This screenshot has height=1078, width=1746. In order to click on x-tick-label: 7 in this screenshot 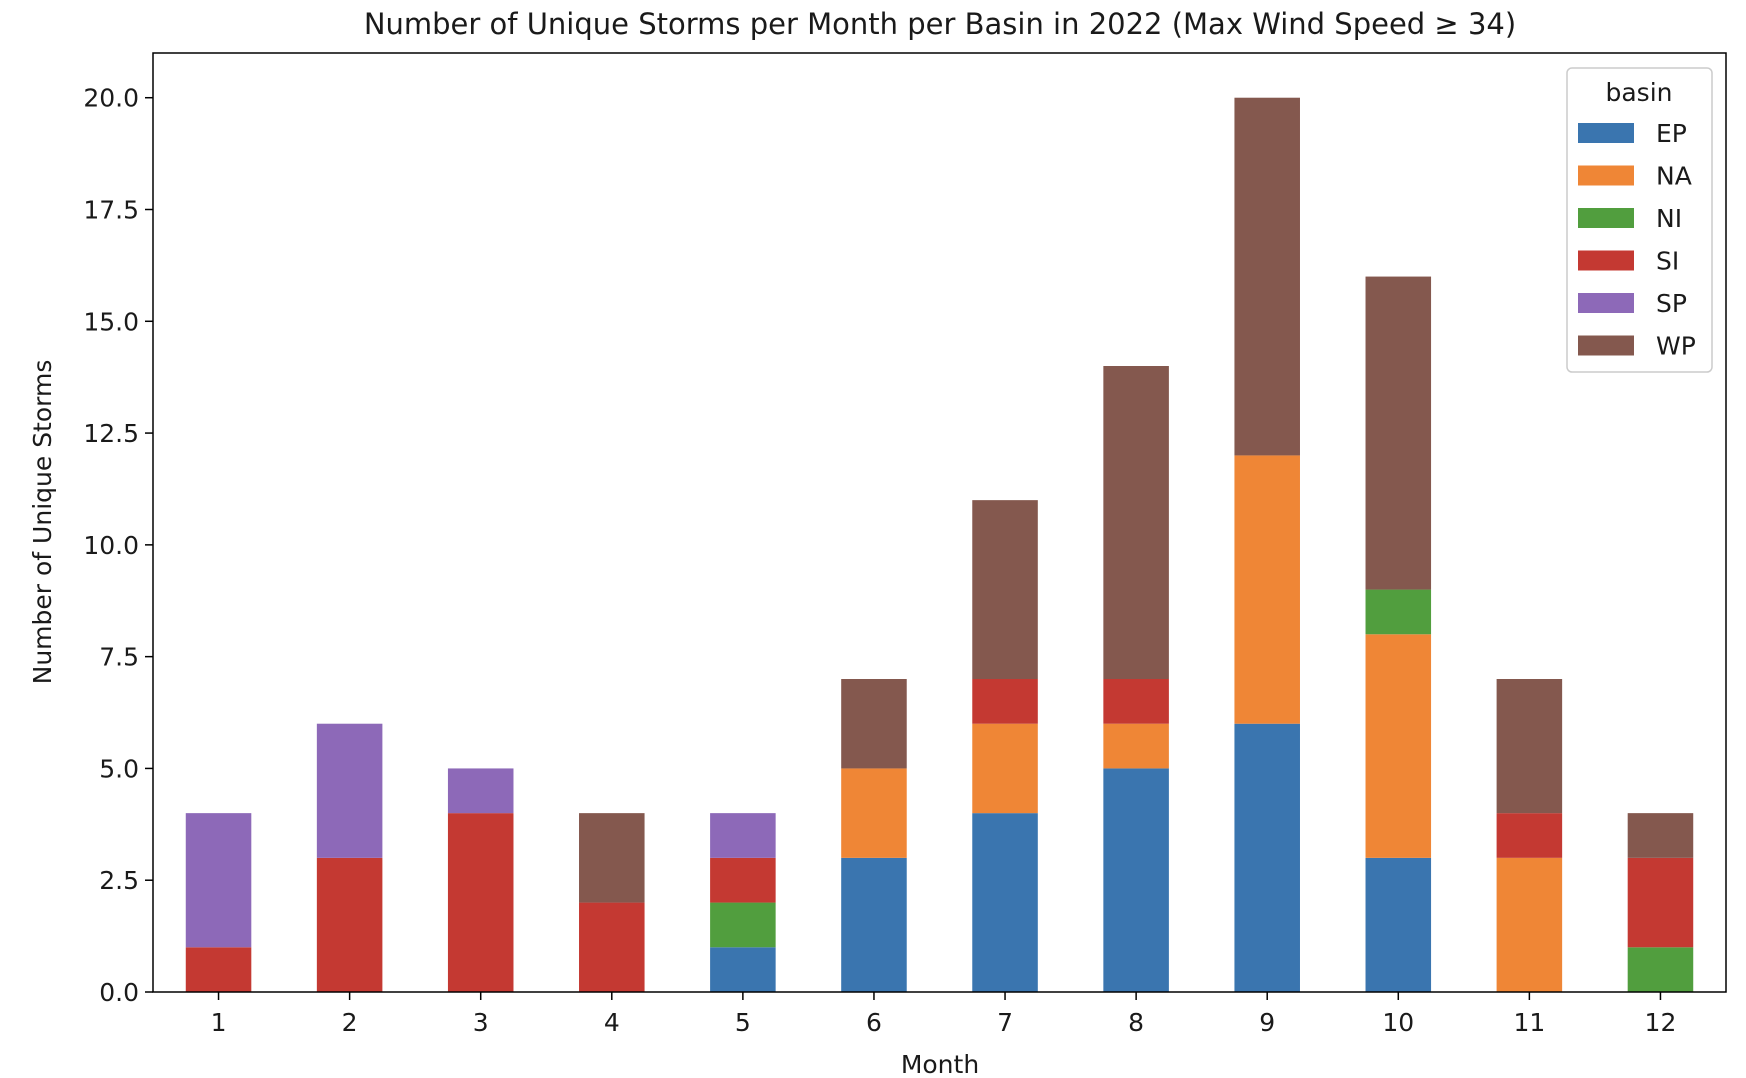, I will do `click(1005, 1022)`.